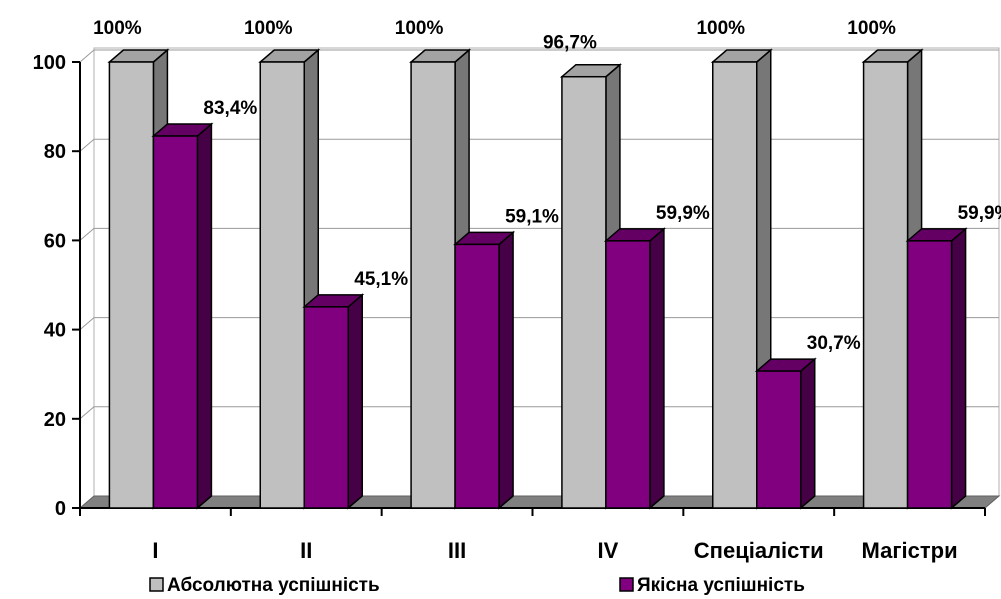 This screenshot has height=599, width=1001. Describe the element at coordinates (60, 509) in the screenshot. I see `y-tick-label: 0` at that location.